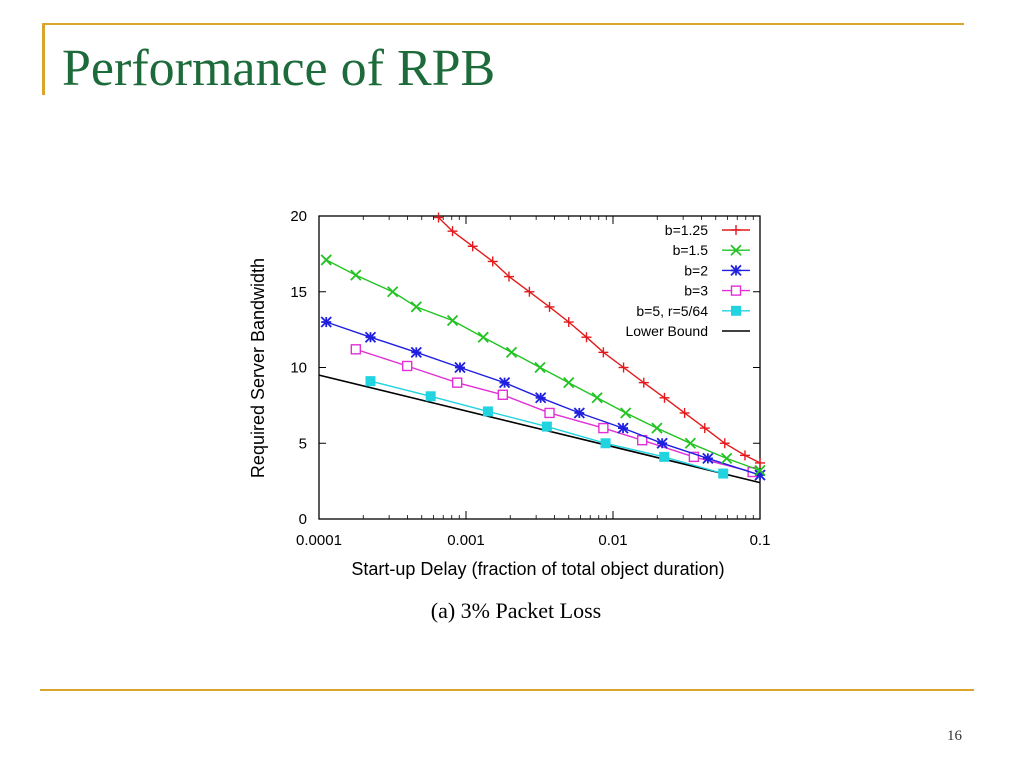 The height and width of the screenshot is (768, 1024). Describe the element at coordinates (507, 690) in the screenshot. I see `footer-line` at that location.